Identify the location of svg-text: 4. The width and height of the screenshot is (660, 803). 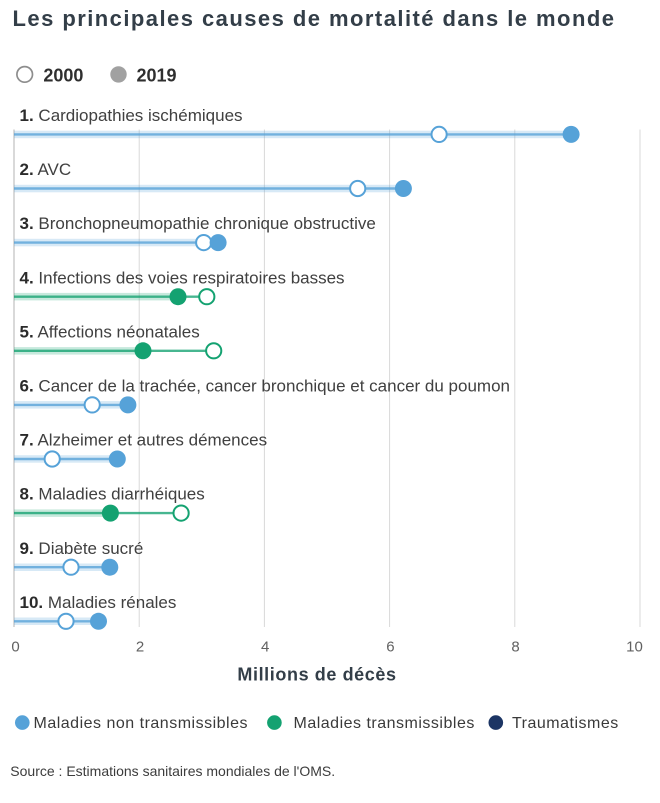
(265, 647).